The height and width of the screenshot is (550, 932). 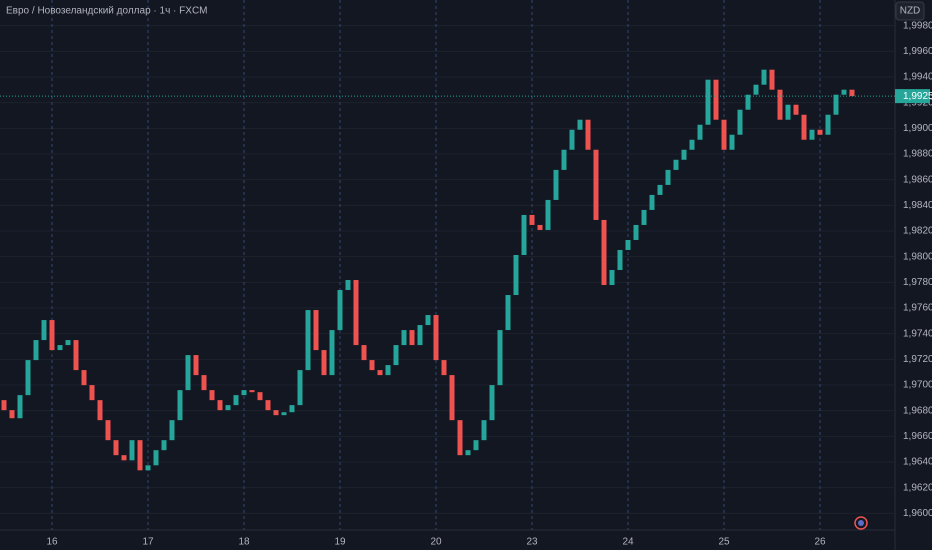 I want to click on y-tick-label: 1,98600, so click(x=917, y=179).